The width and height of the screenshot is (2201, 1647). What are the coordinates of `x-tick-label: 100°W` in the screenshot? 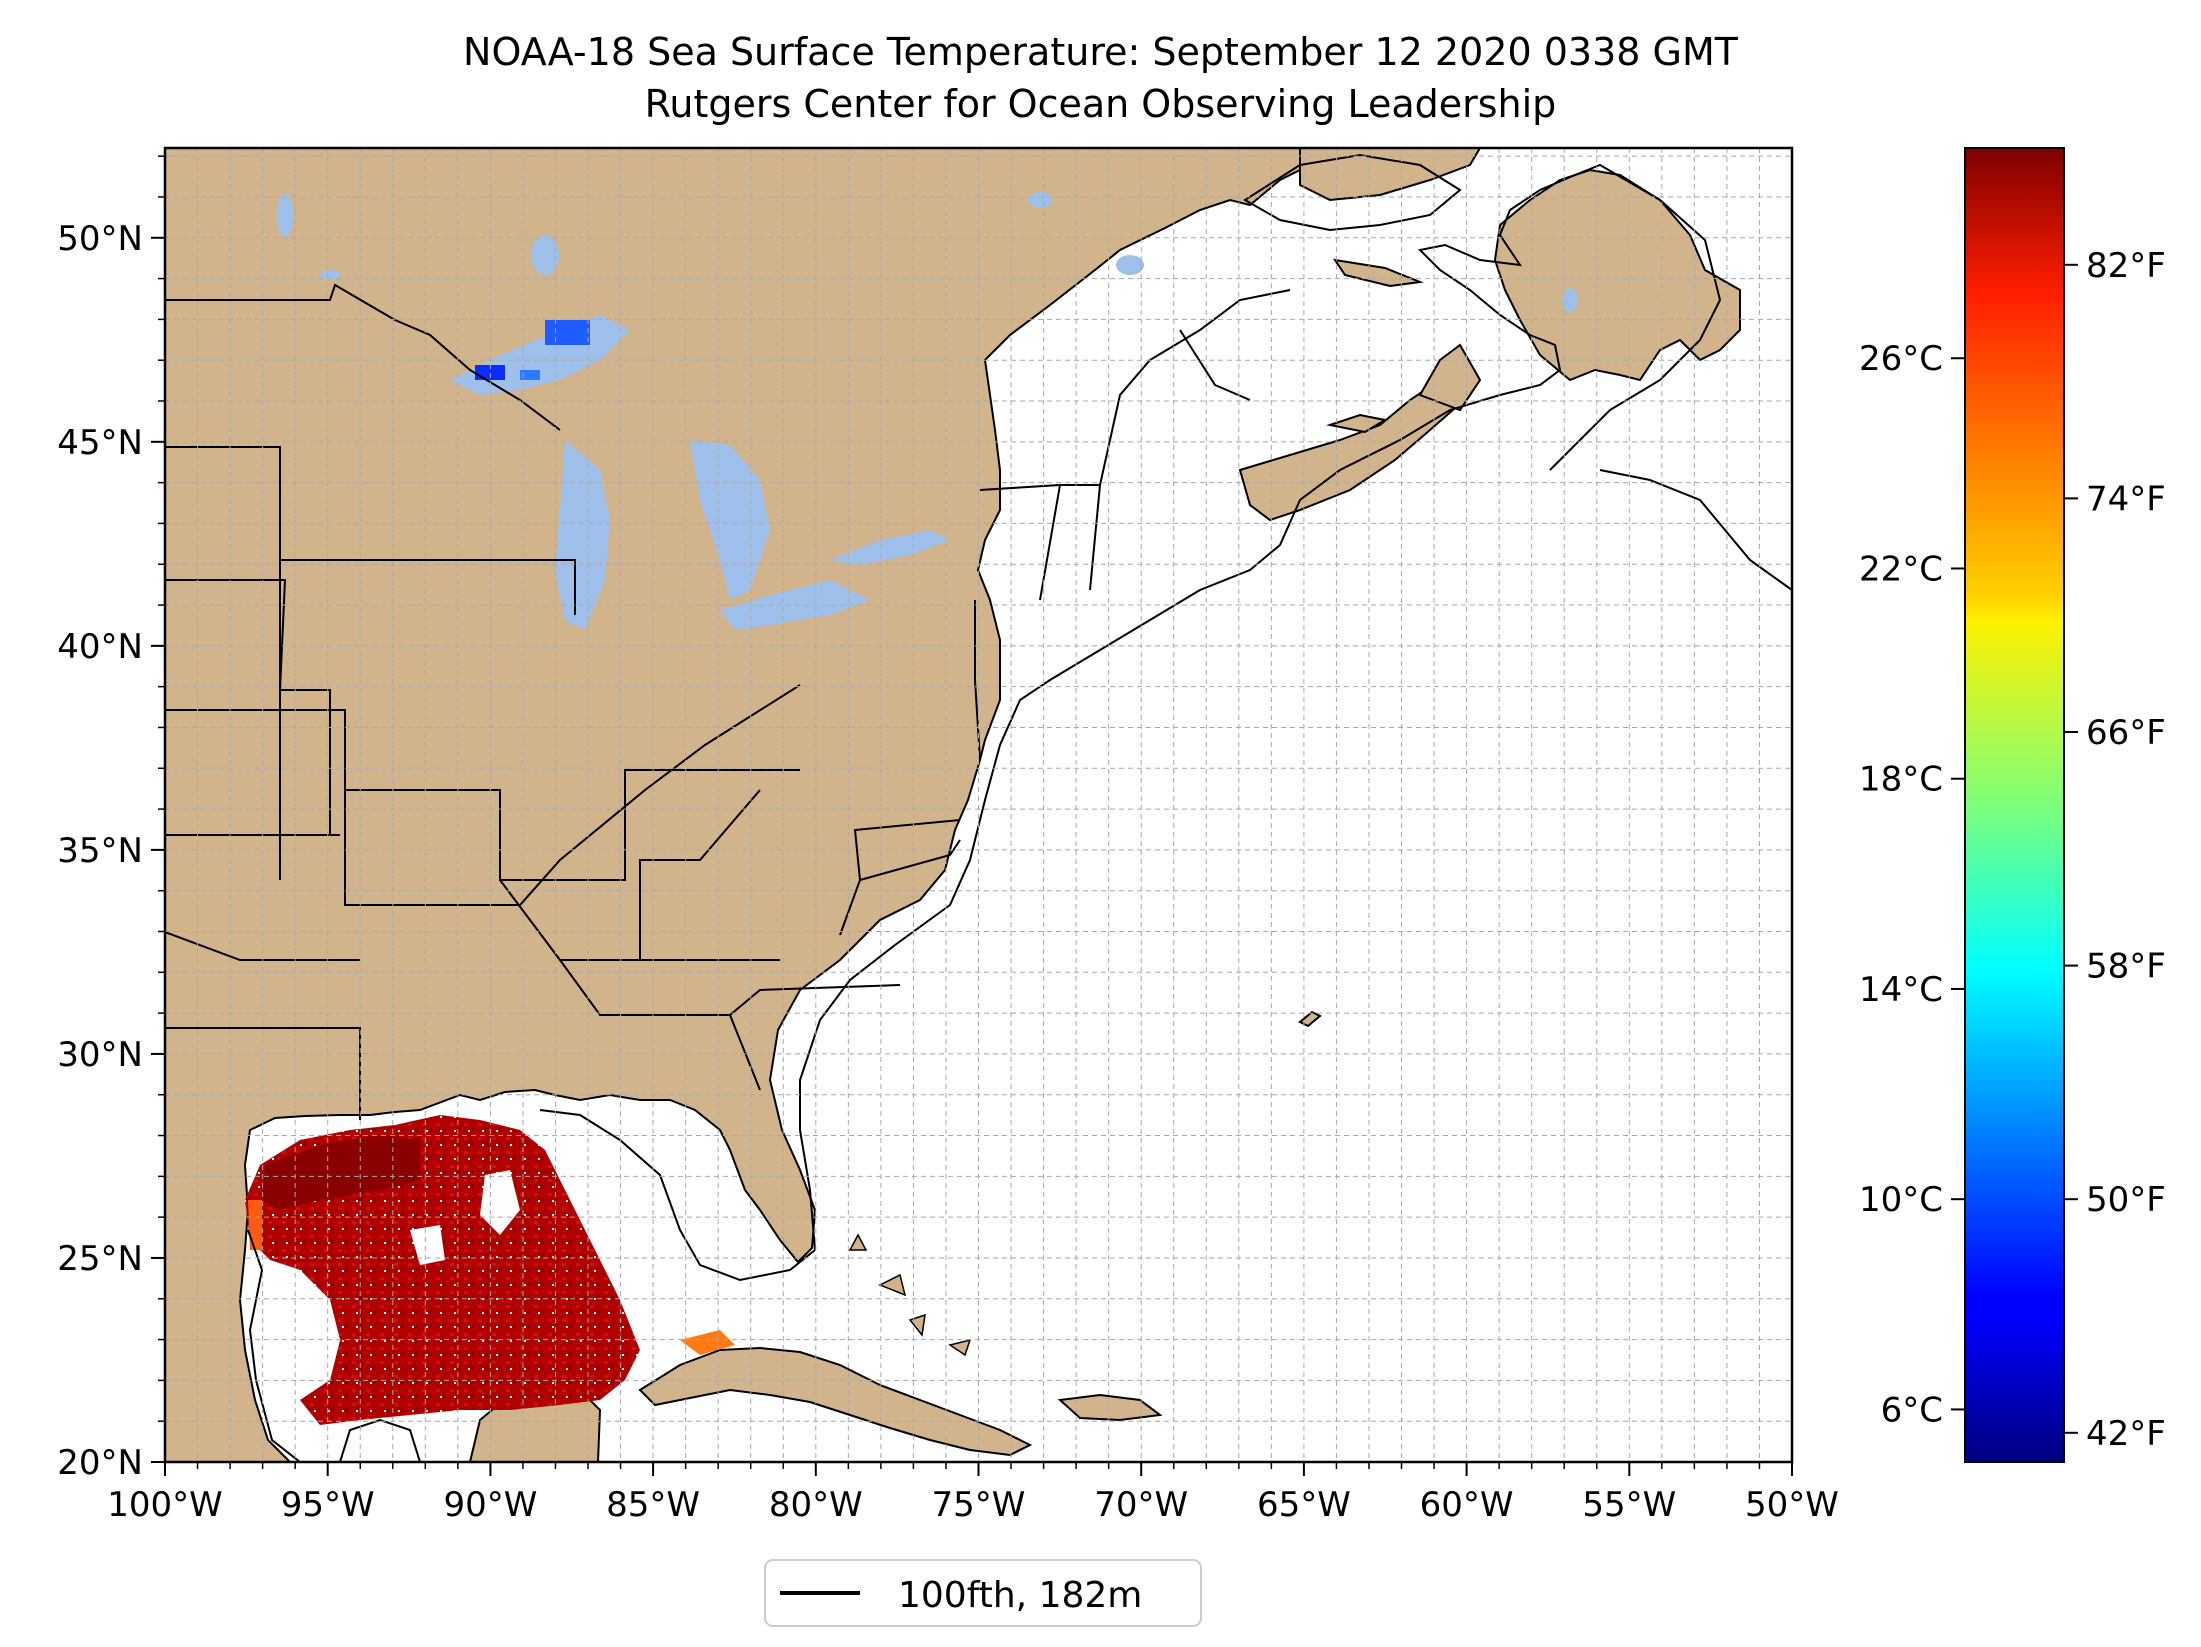 It's located at (165, 1505).